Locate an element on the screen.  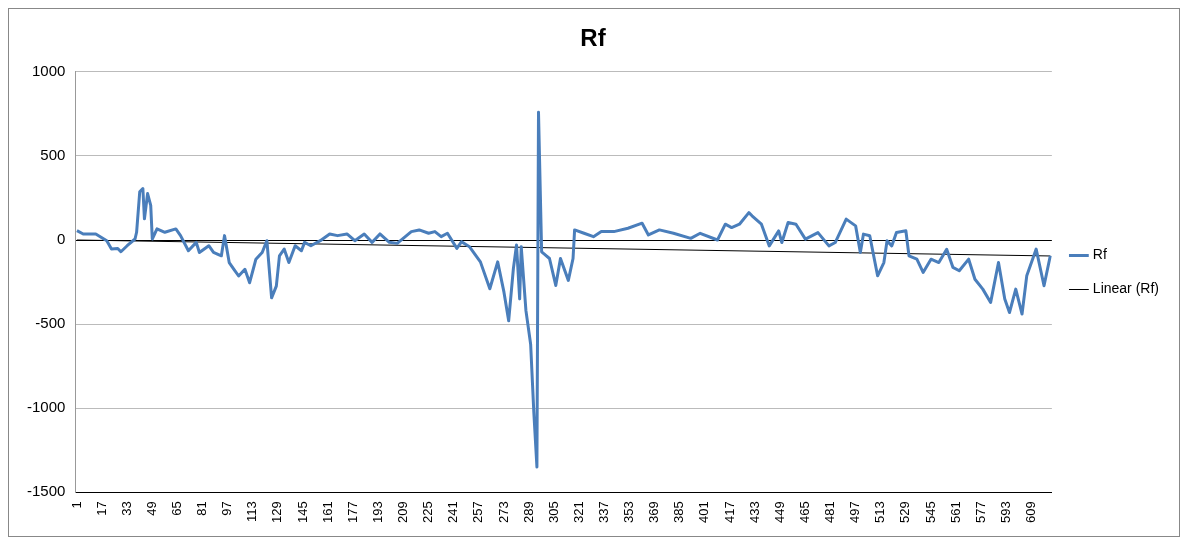
x-tick-label: 145 is located at coordinates (302, 512).